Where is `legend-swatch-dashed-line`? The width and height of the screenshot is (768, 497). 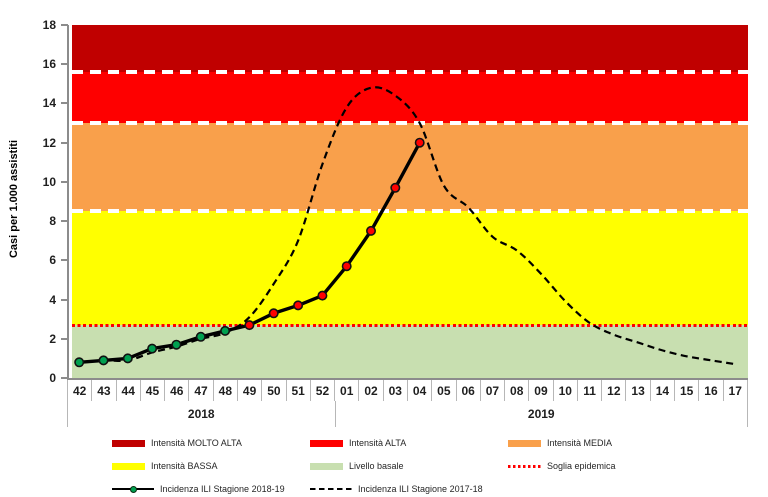
legend-swatch-dashed-line is located at coordinates (331, 489).